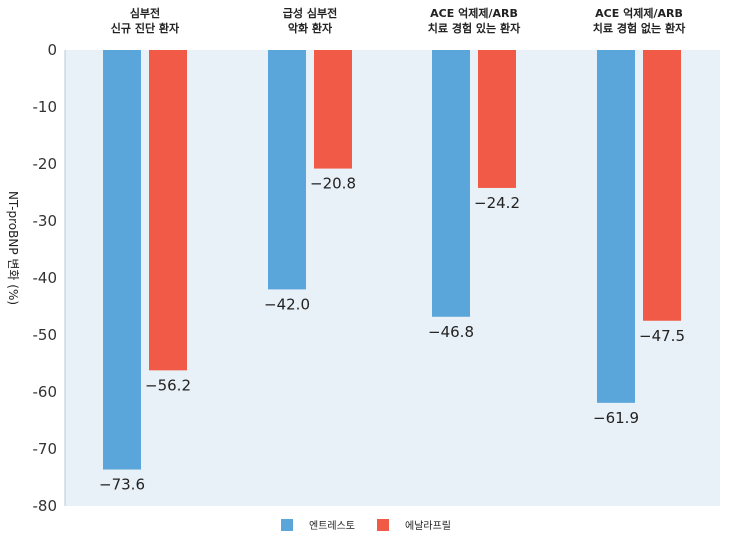 The image size is (731, 547). What do you see at coordinates (45, 449) in the screenshot?
I see `y-tick-label: -70` at bounding box center [45, 449].